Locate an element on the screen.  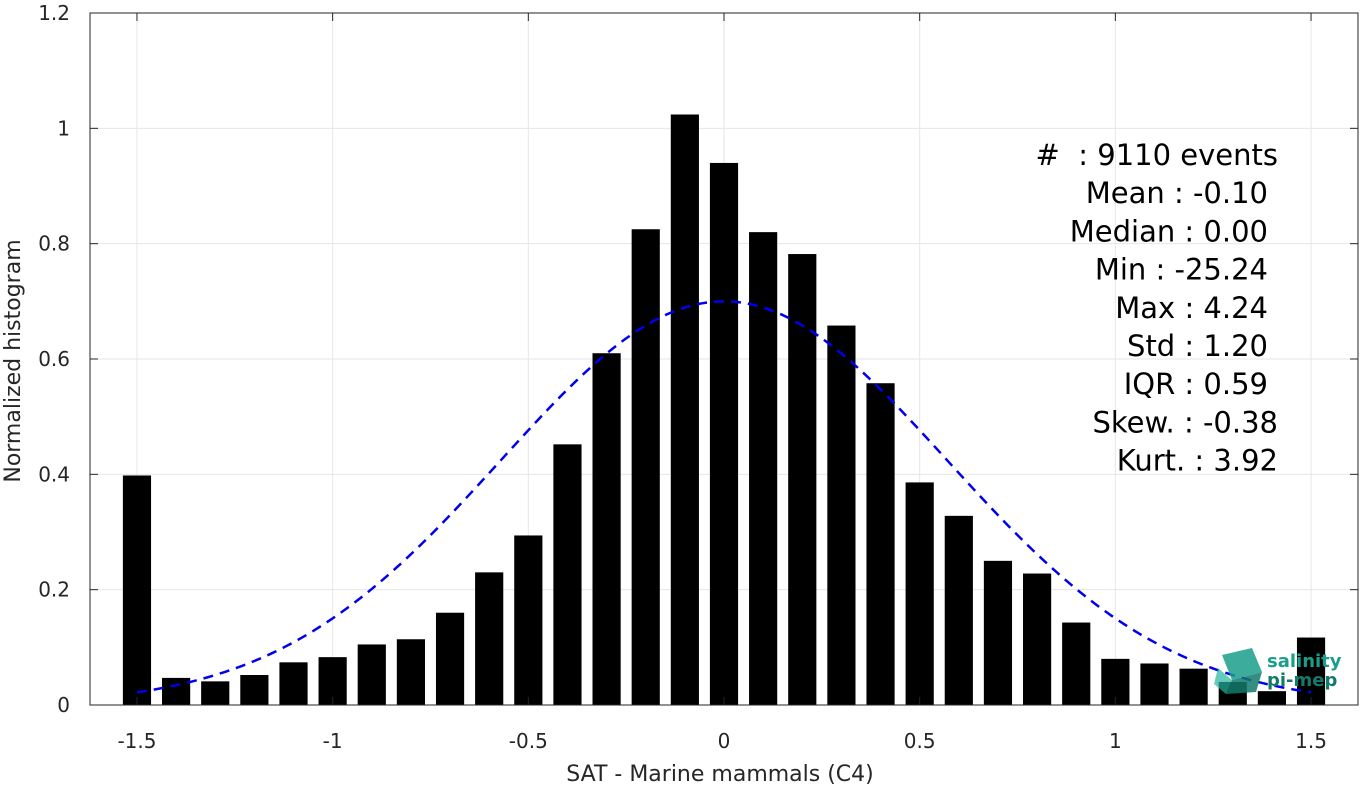
stat-line: Std : 1.20 is located at coordinates (1197, 346).